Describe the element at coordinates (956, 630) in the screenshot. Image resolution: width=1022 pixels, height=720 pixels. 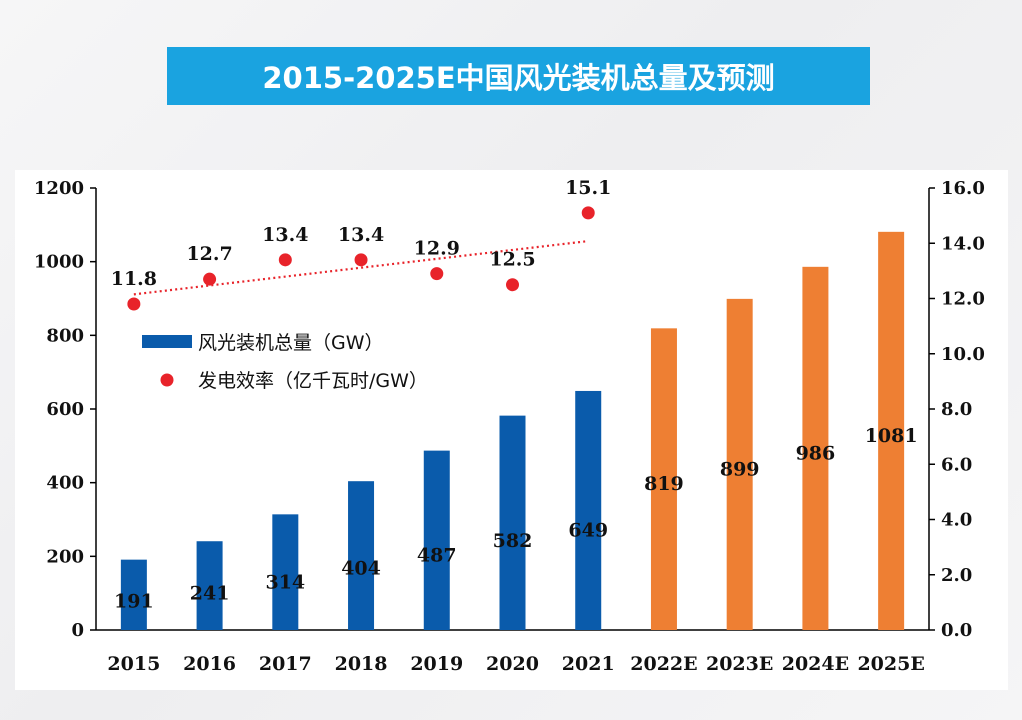
I see `y-right-tick-label: 0.0` at that location.